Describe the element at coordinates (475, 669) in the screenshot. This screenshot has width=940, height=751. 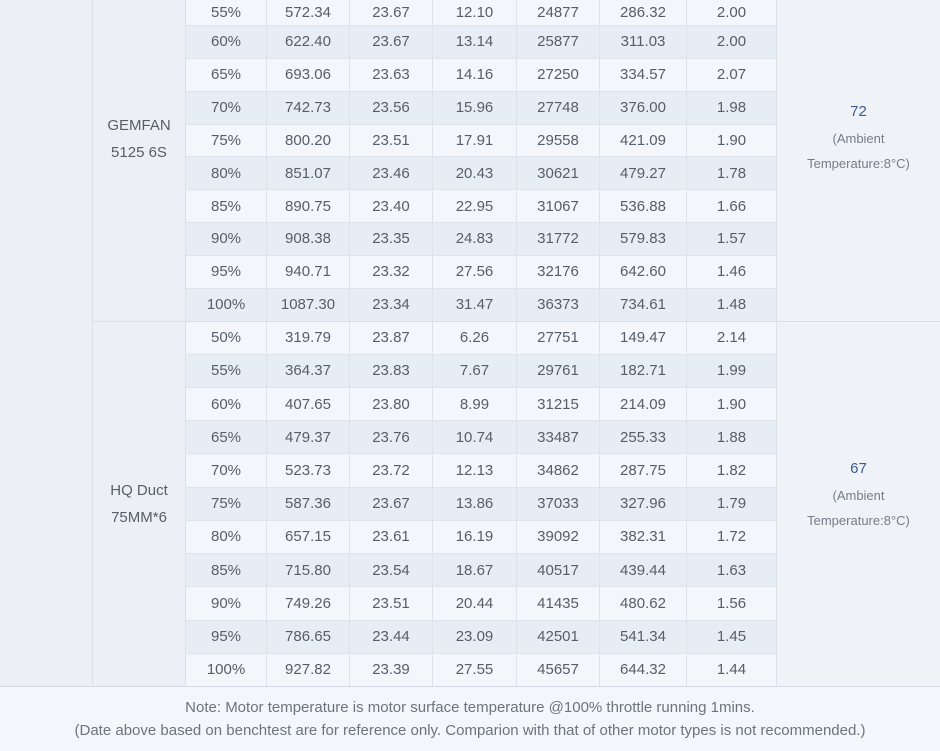
I see `cell-current_a: 27.55` at that location.